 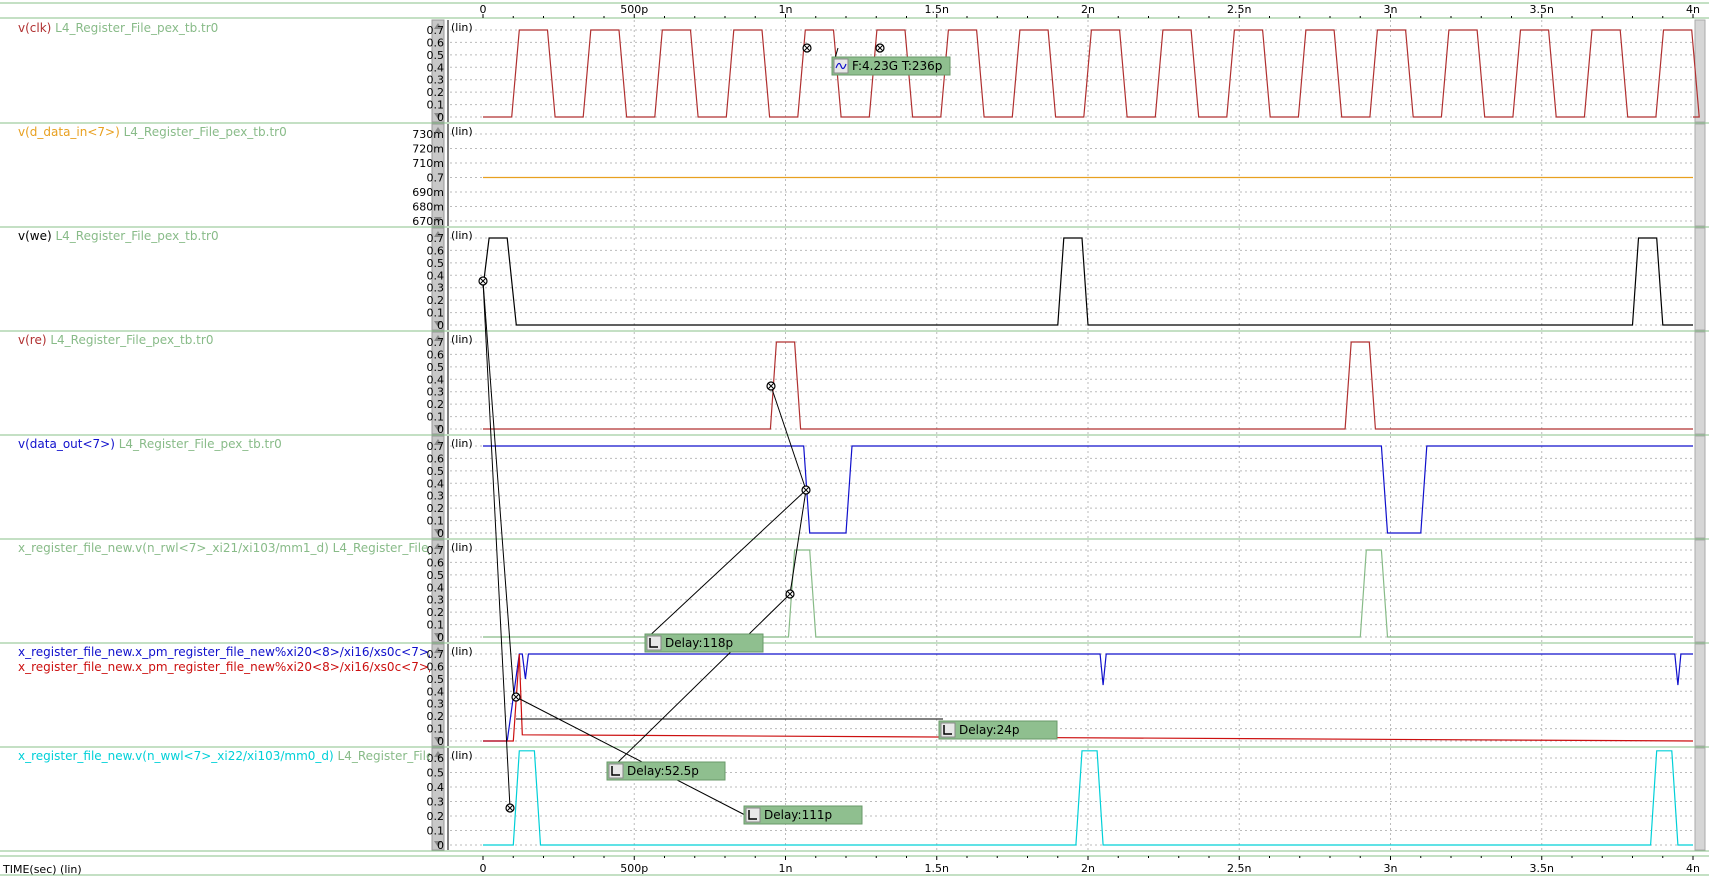 I want to click on trace-re, so click(x=1088, y=385).